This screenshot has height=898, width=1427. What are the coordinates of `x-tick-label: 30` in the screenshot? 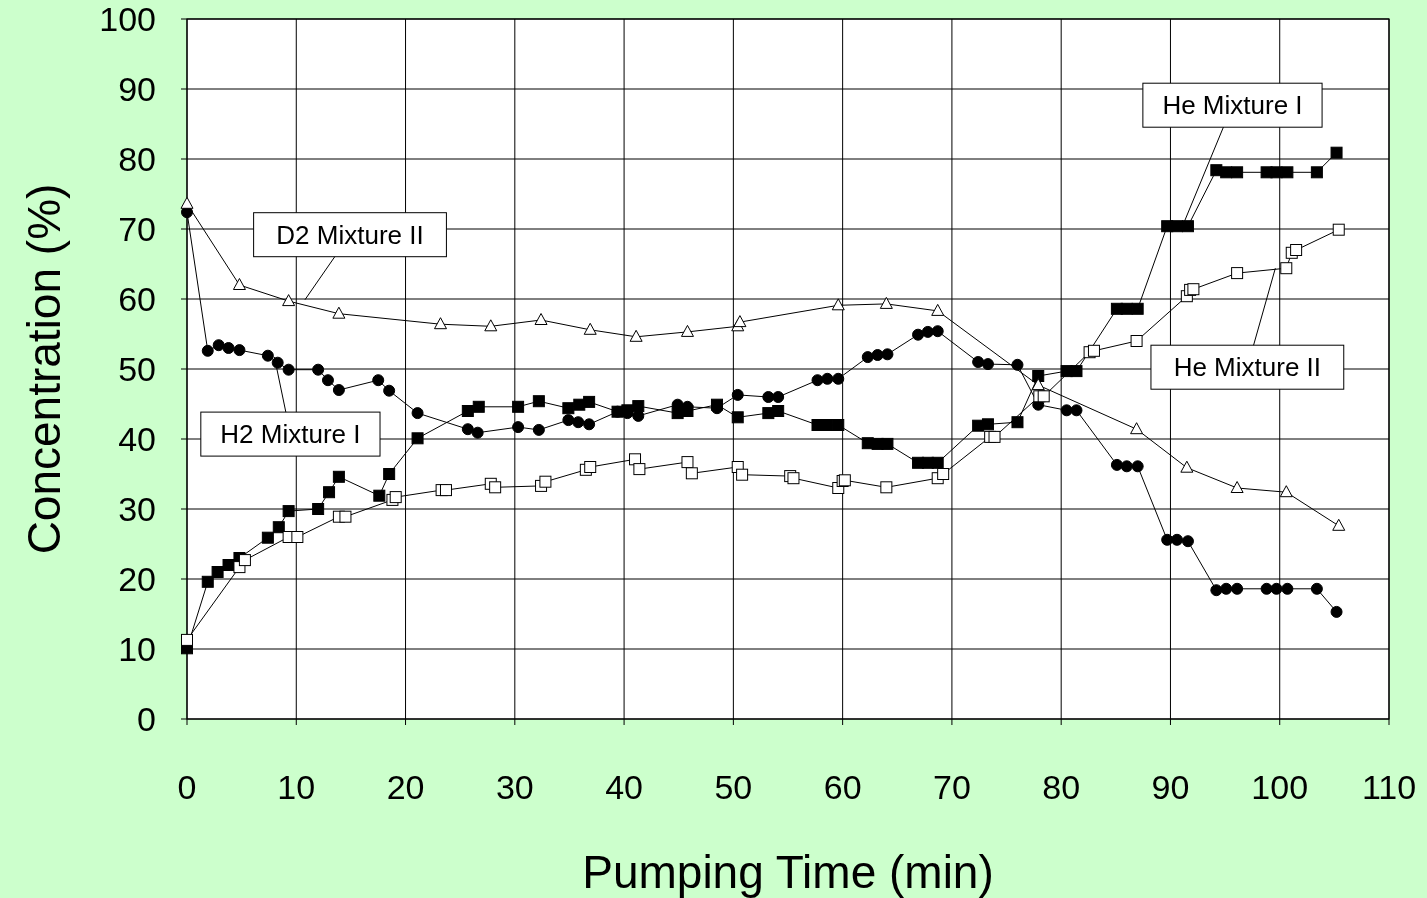 It's located at (514, 787).